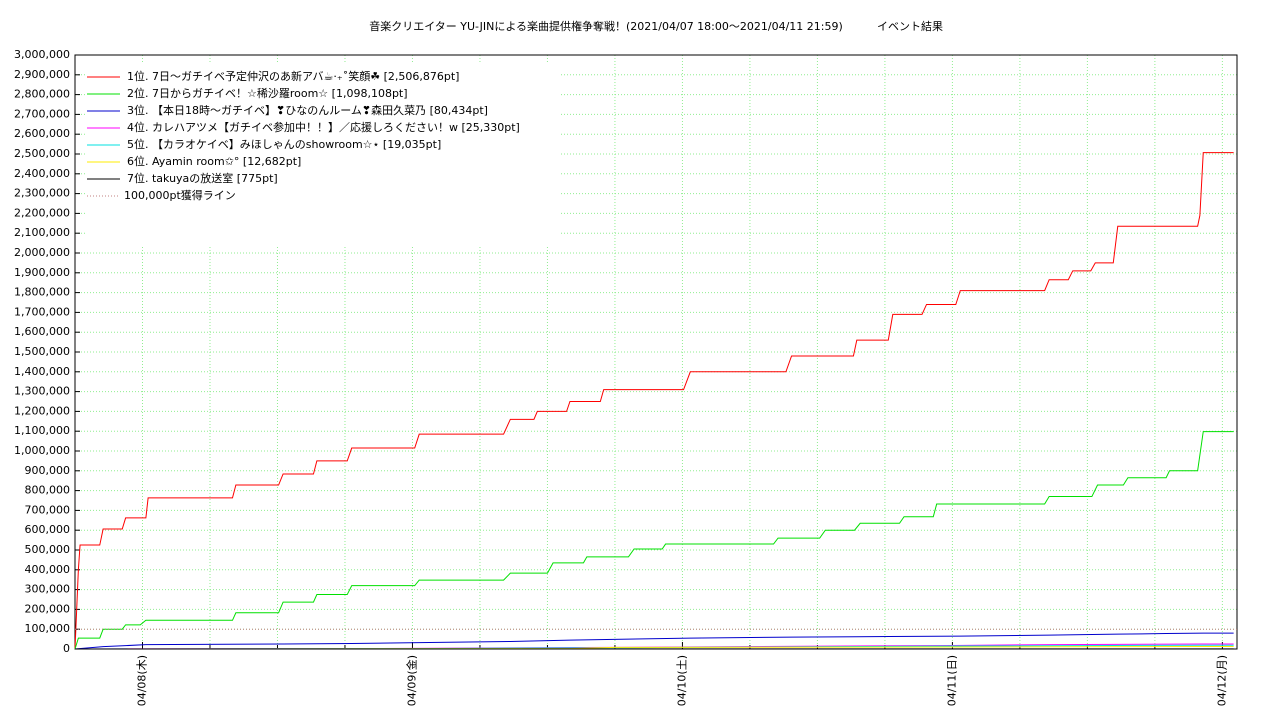 This screenshot has width=1280, height=720. I want to click on y-tick-label: 100,000, so click(48, 628).